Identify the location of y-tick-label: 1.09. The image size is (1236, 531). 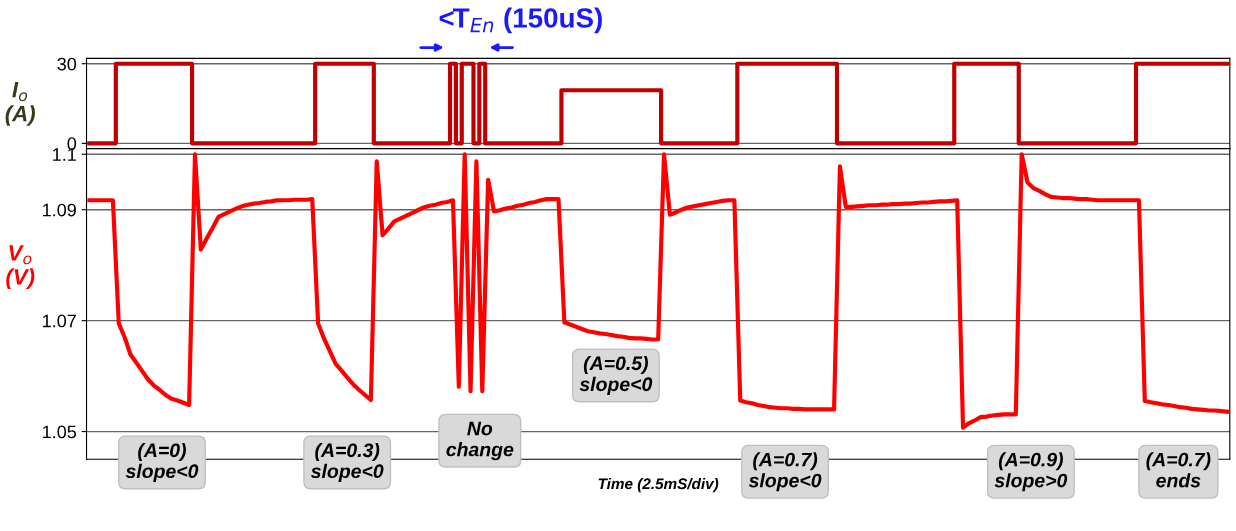
(59, 210).